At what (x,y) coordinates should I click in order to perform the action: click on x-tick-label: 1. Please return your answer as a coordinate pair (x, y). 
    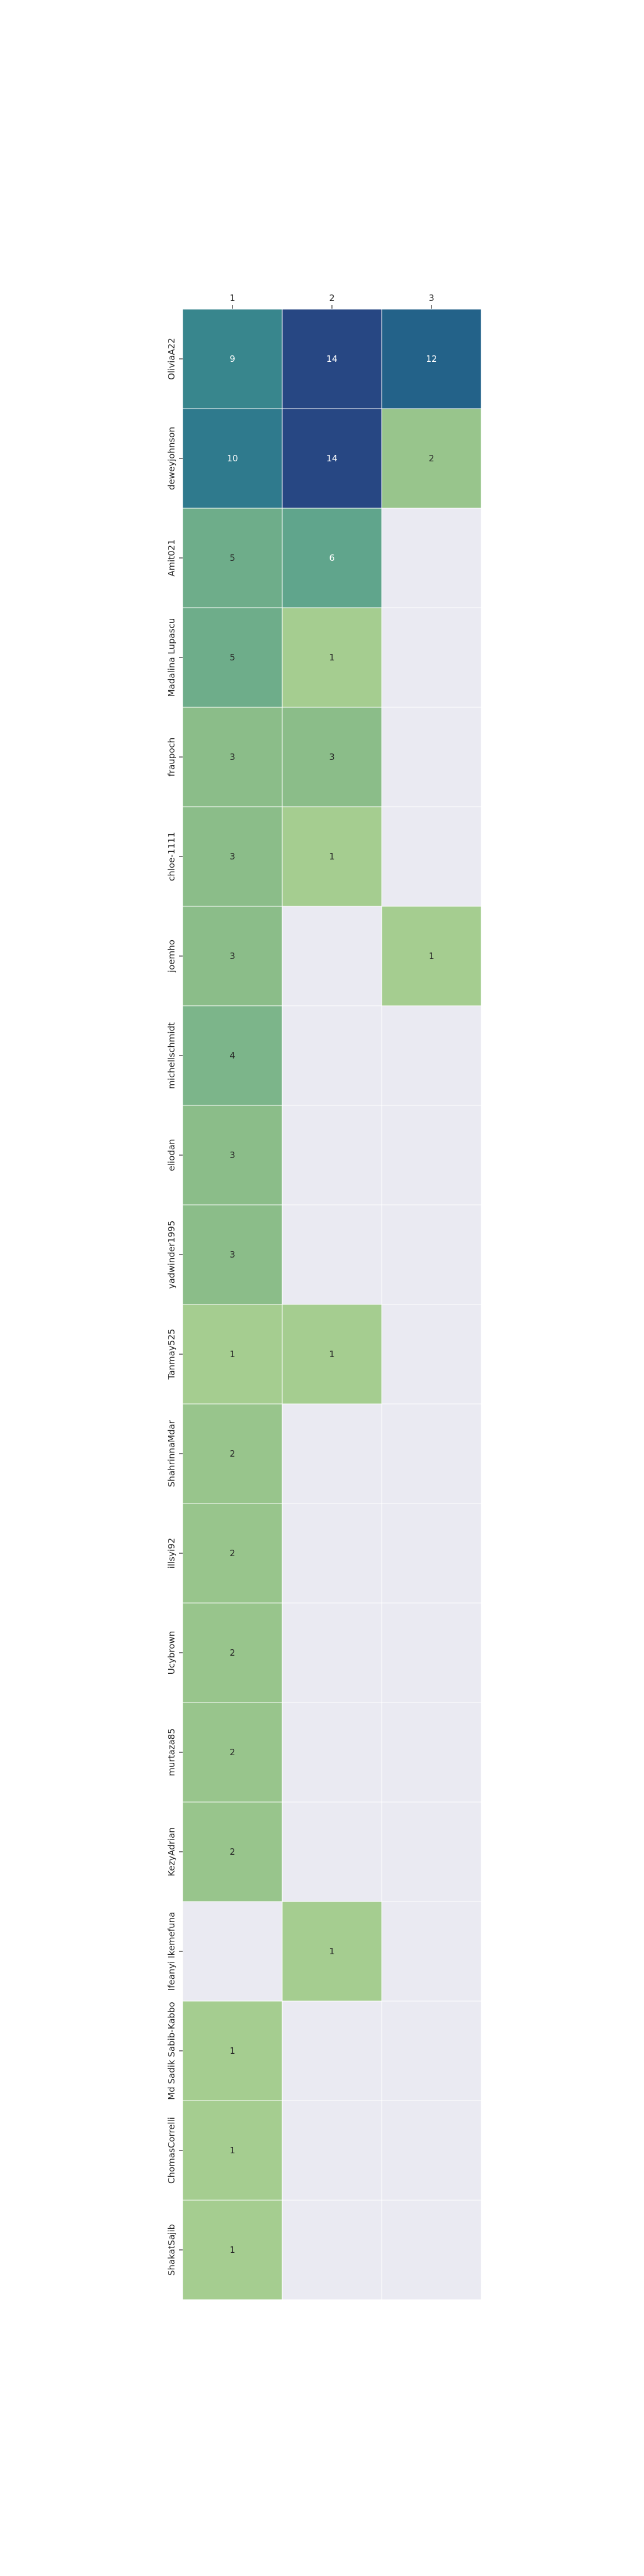
    Looking at the image, I should click on (232, 298).